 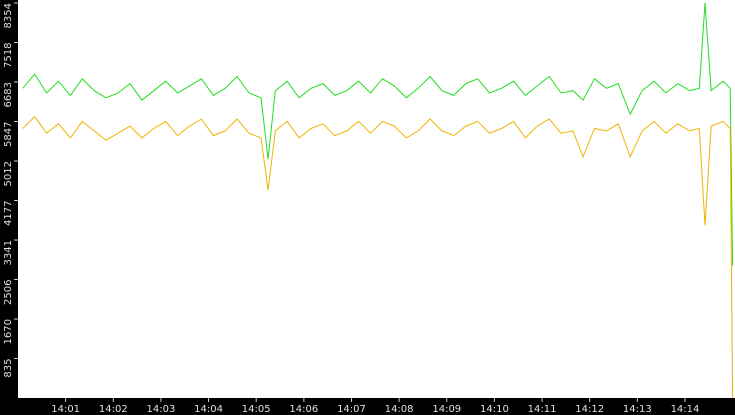 I want to click on y-tick-label: 6683, so click(x=8, y=94).